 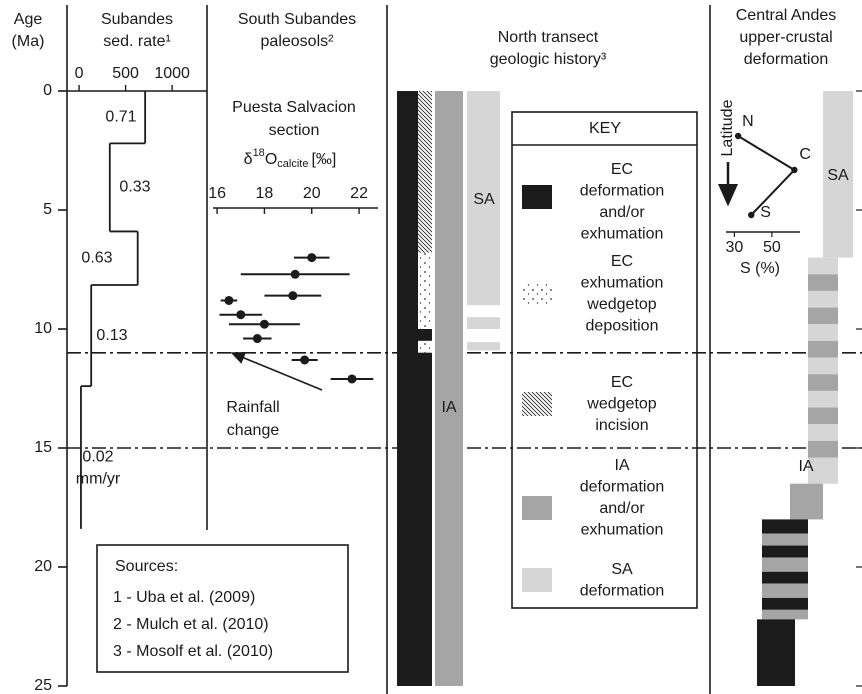 What do you see at coordinates (786, 15) in the screenshot?
I see `panel-title: Central Andes` at bounding box center [786, 15].